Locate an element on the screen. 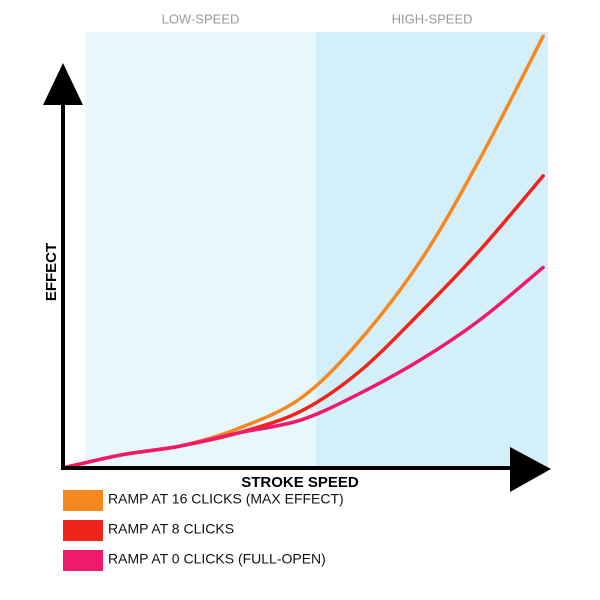 The width and height of the screenshot is (600, 600). x-axis-arrow is located at coordinates (530, 469).